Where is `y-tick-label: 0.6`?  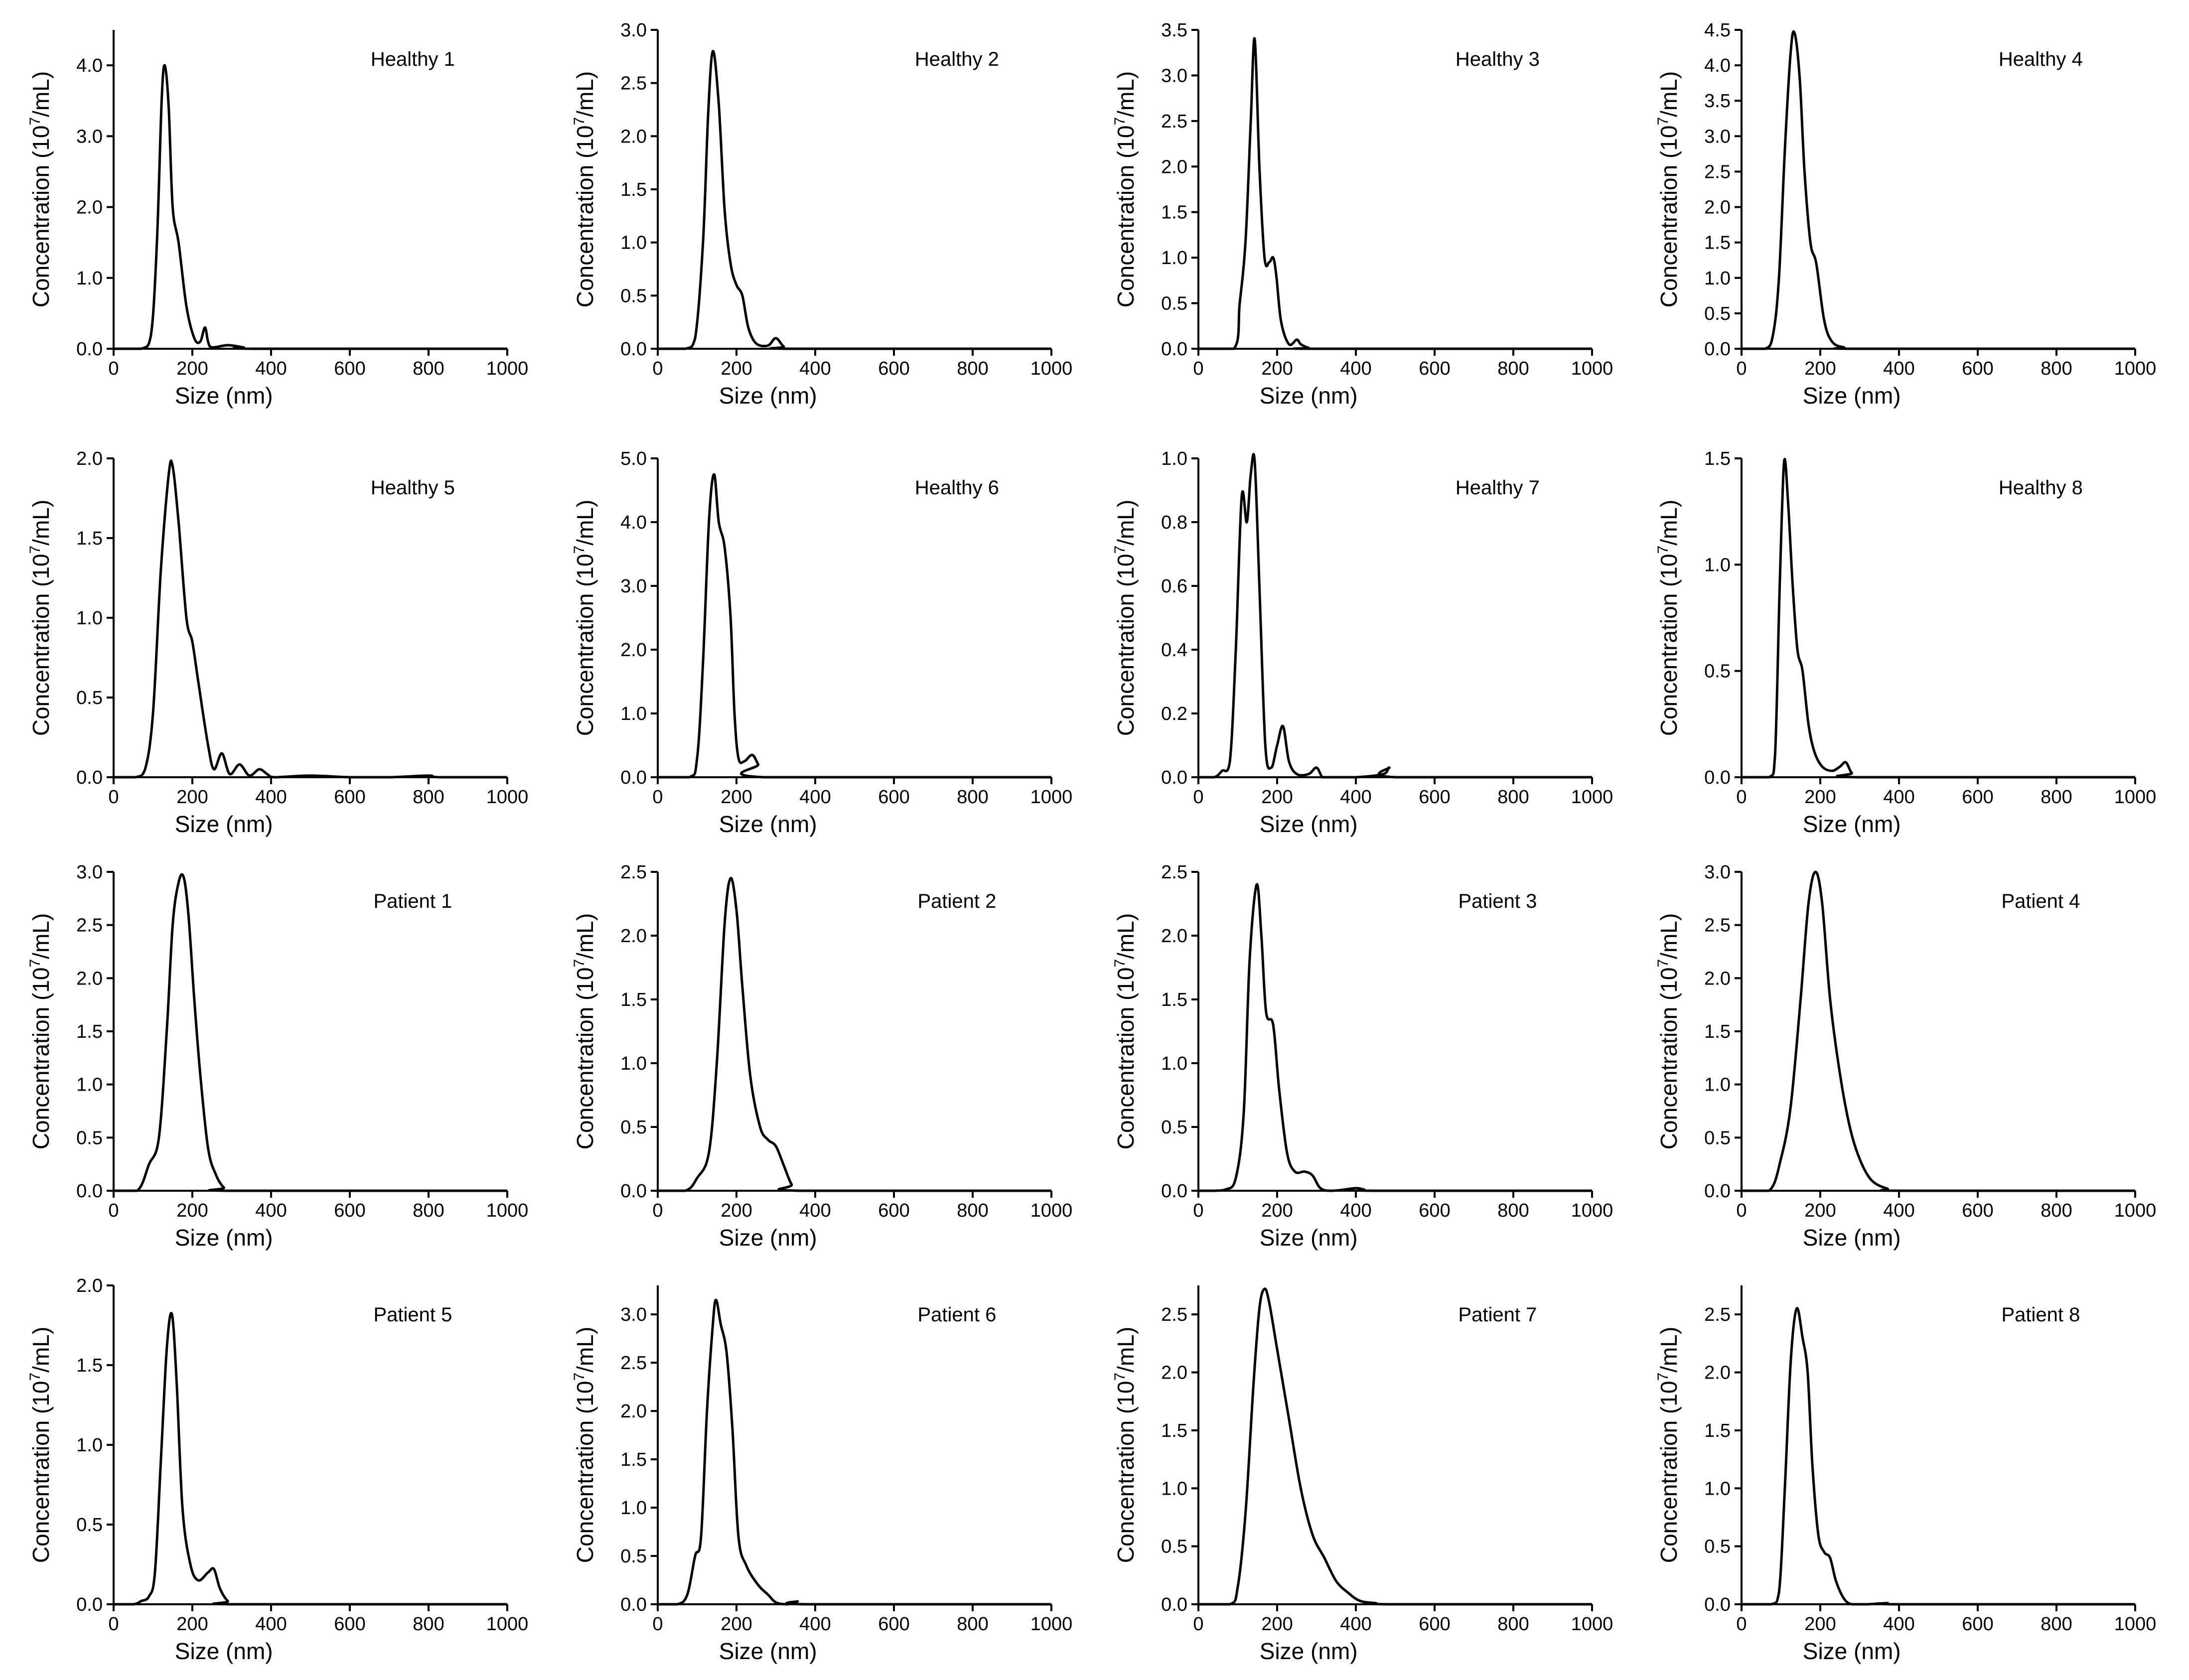
y-tick-label: 0.6 is located at coordinates (1174, 586).